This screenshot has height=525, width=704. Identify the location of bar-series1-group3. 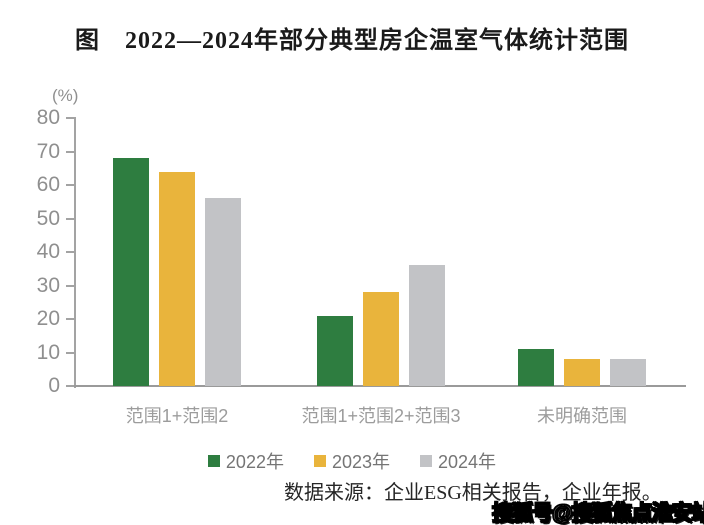
(536, 367).